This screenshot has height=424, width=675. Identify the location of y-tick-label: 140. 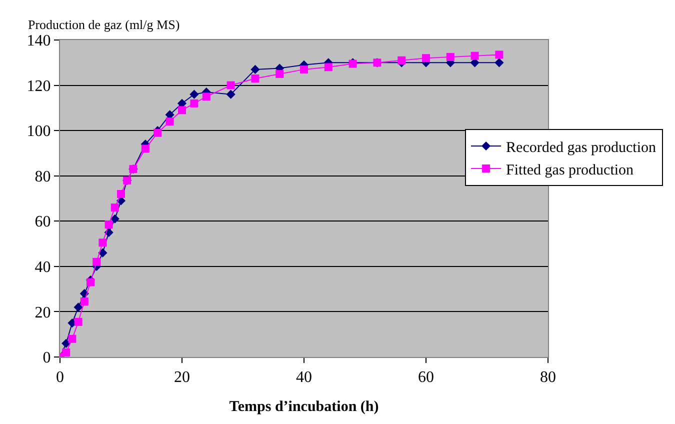
(38, 41).